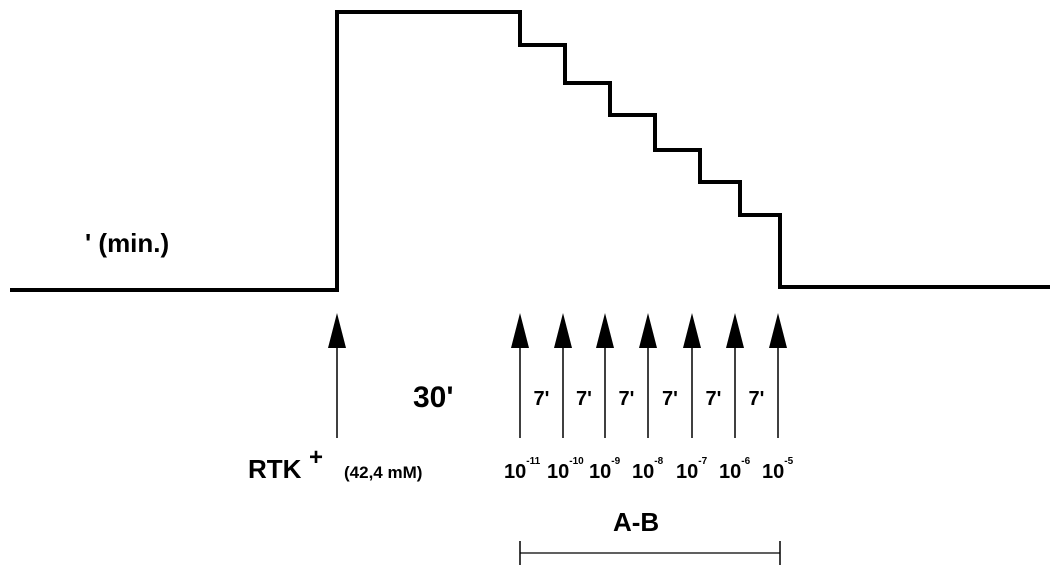  I want to click on stimulus-arrow, so click(337, 375).